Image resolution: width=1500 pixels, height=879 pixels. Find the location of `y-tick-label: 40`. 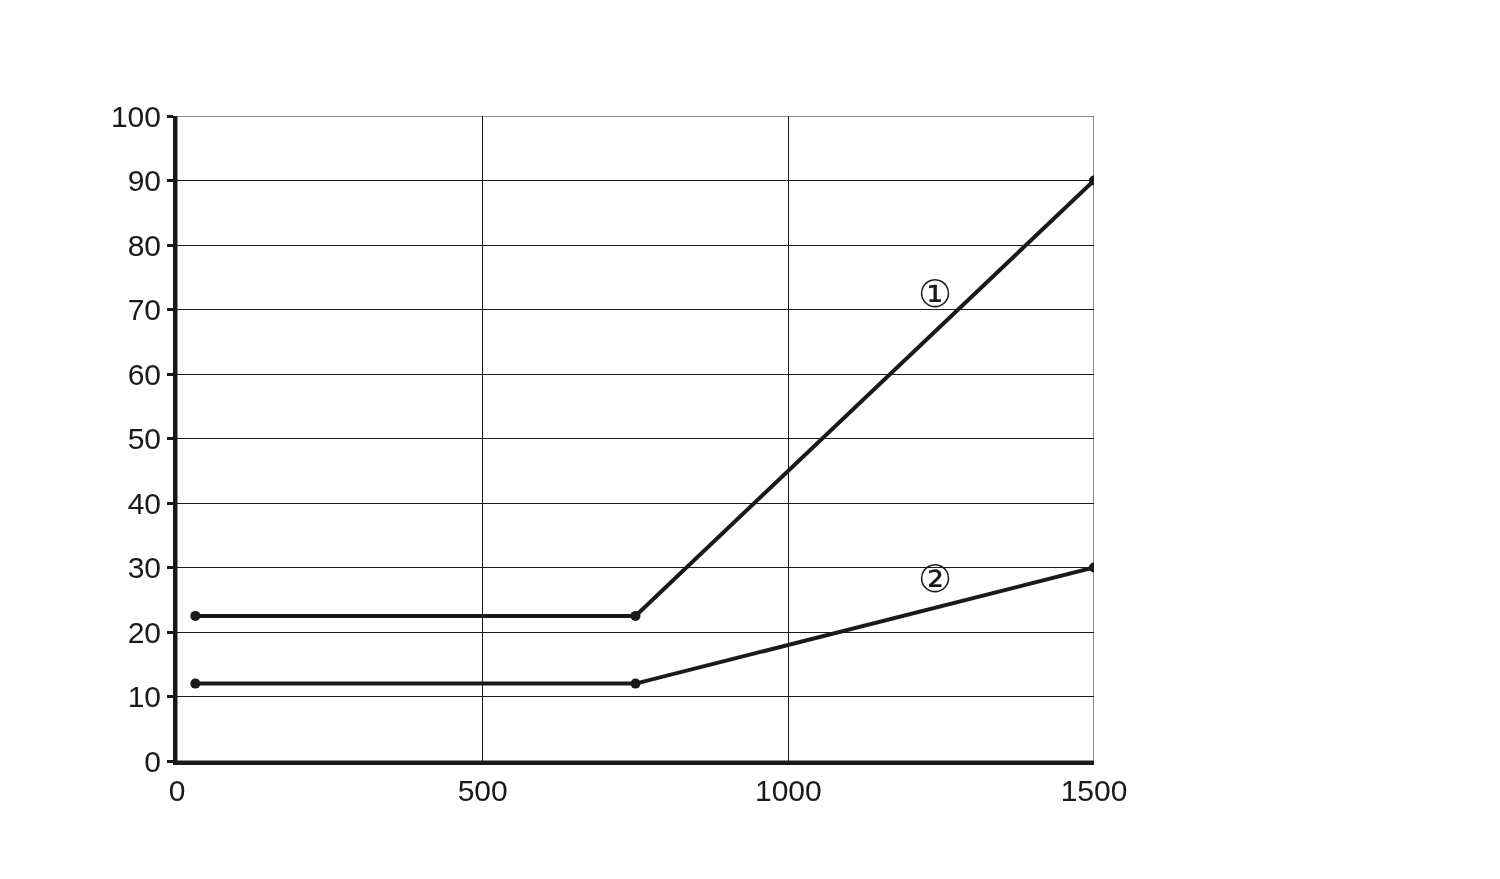

y-tick-label: 40 is located at coordinates (144, 503).